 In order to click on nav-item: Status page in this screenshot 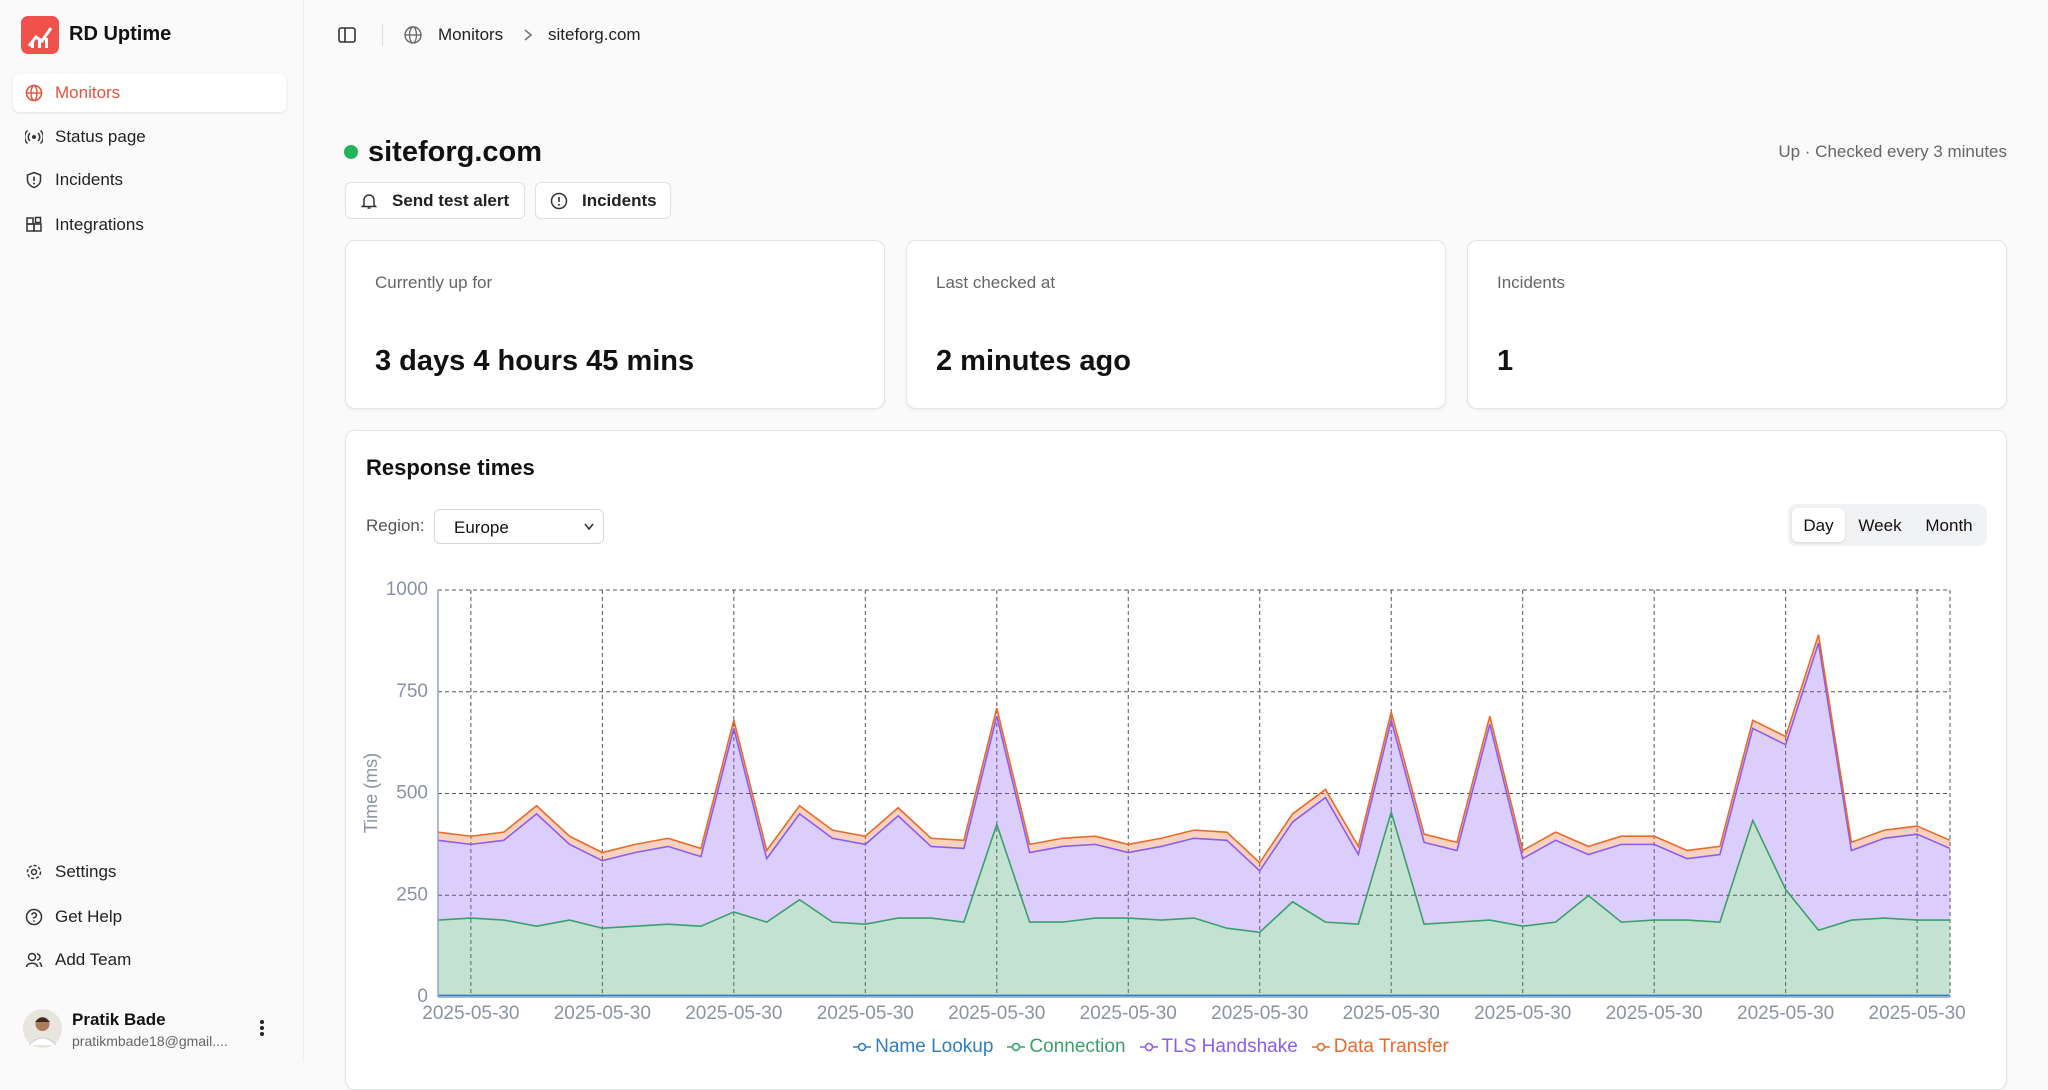, I will do `click(149, 137)`.